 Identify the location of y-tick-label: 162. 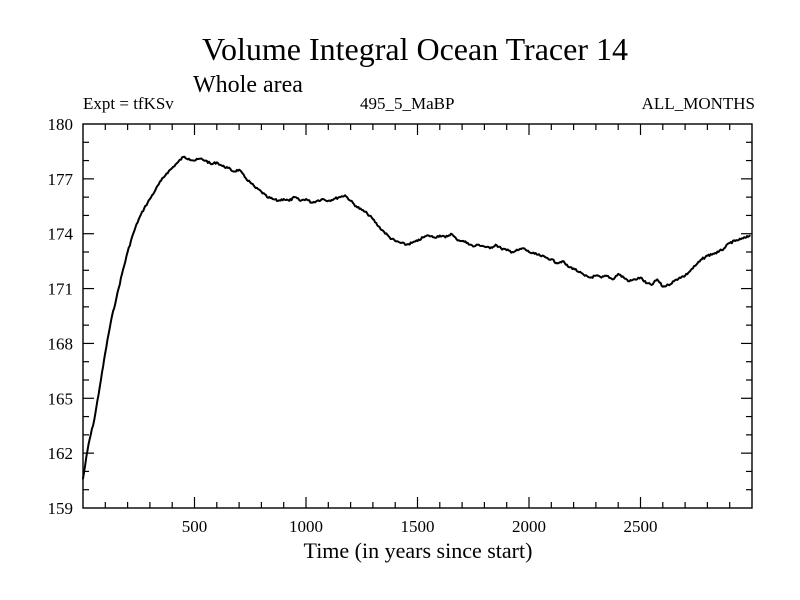
(61, 453).